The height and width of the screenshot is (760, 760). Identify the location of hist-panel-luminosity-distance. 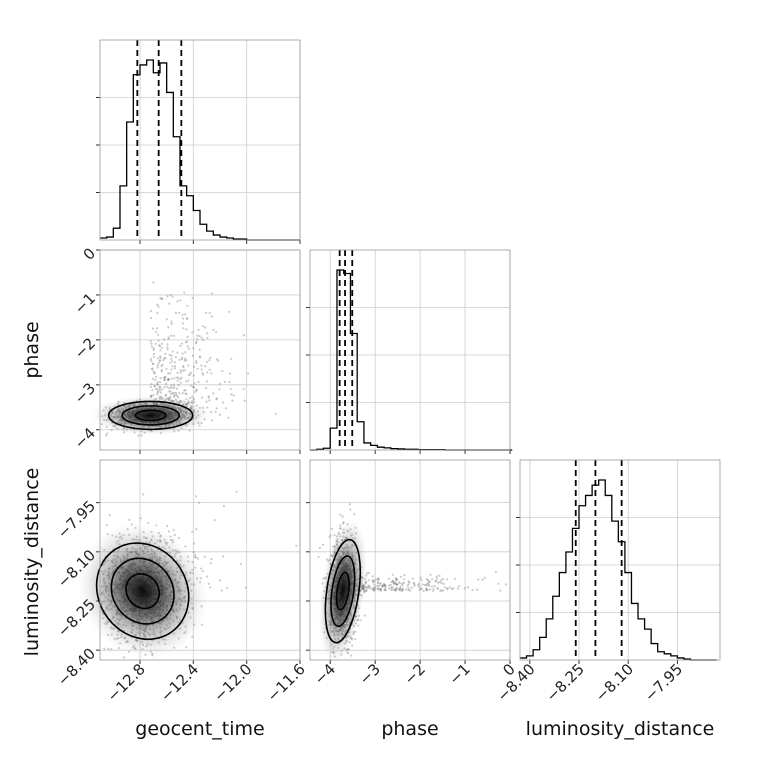
(618, 561).